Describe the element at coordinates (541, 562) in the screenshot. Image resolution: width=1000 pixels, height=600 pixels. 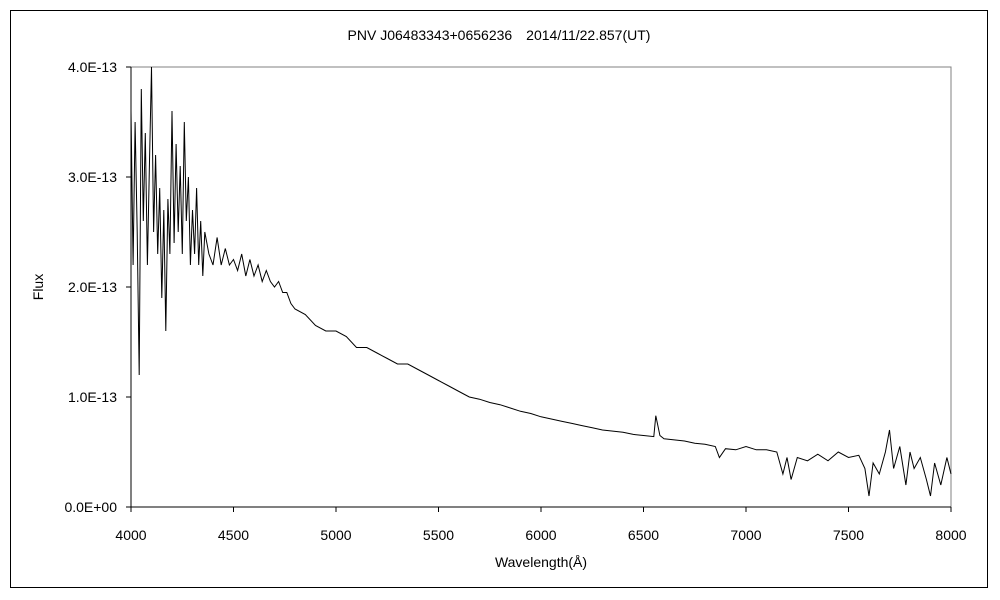
I see `x-axis-title: Wavelength(Å)` at that location.